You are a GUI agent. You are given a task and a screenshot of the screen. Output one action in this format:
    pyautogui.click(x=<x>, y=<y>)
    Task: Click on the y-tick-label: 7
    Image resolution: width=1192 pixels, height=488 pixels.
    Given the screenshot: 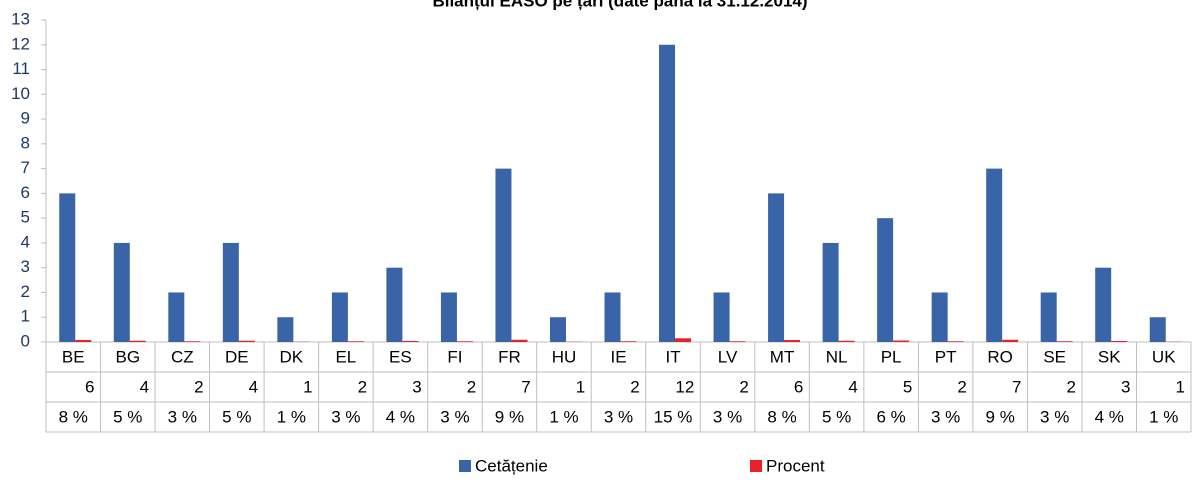 What is the action you would take?
    pyautogui.click(x=25, y=167)
    